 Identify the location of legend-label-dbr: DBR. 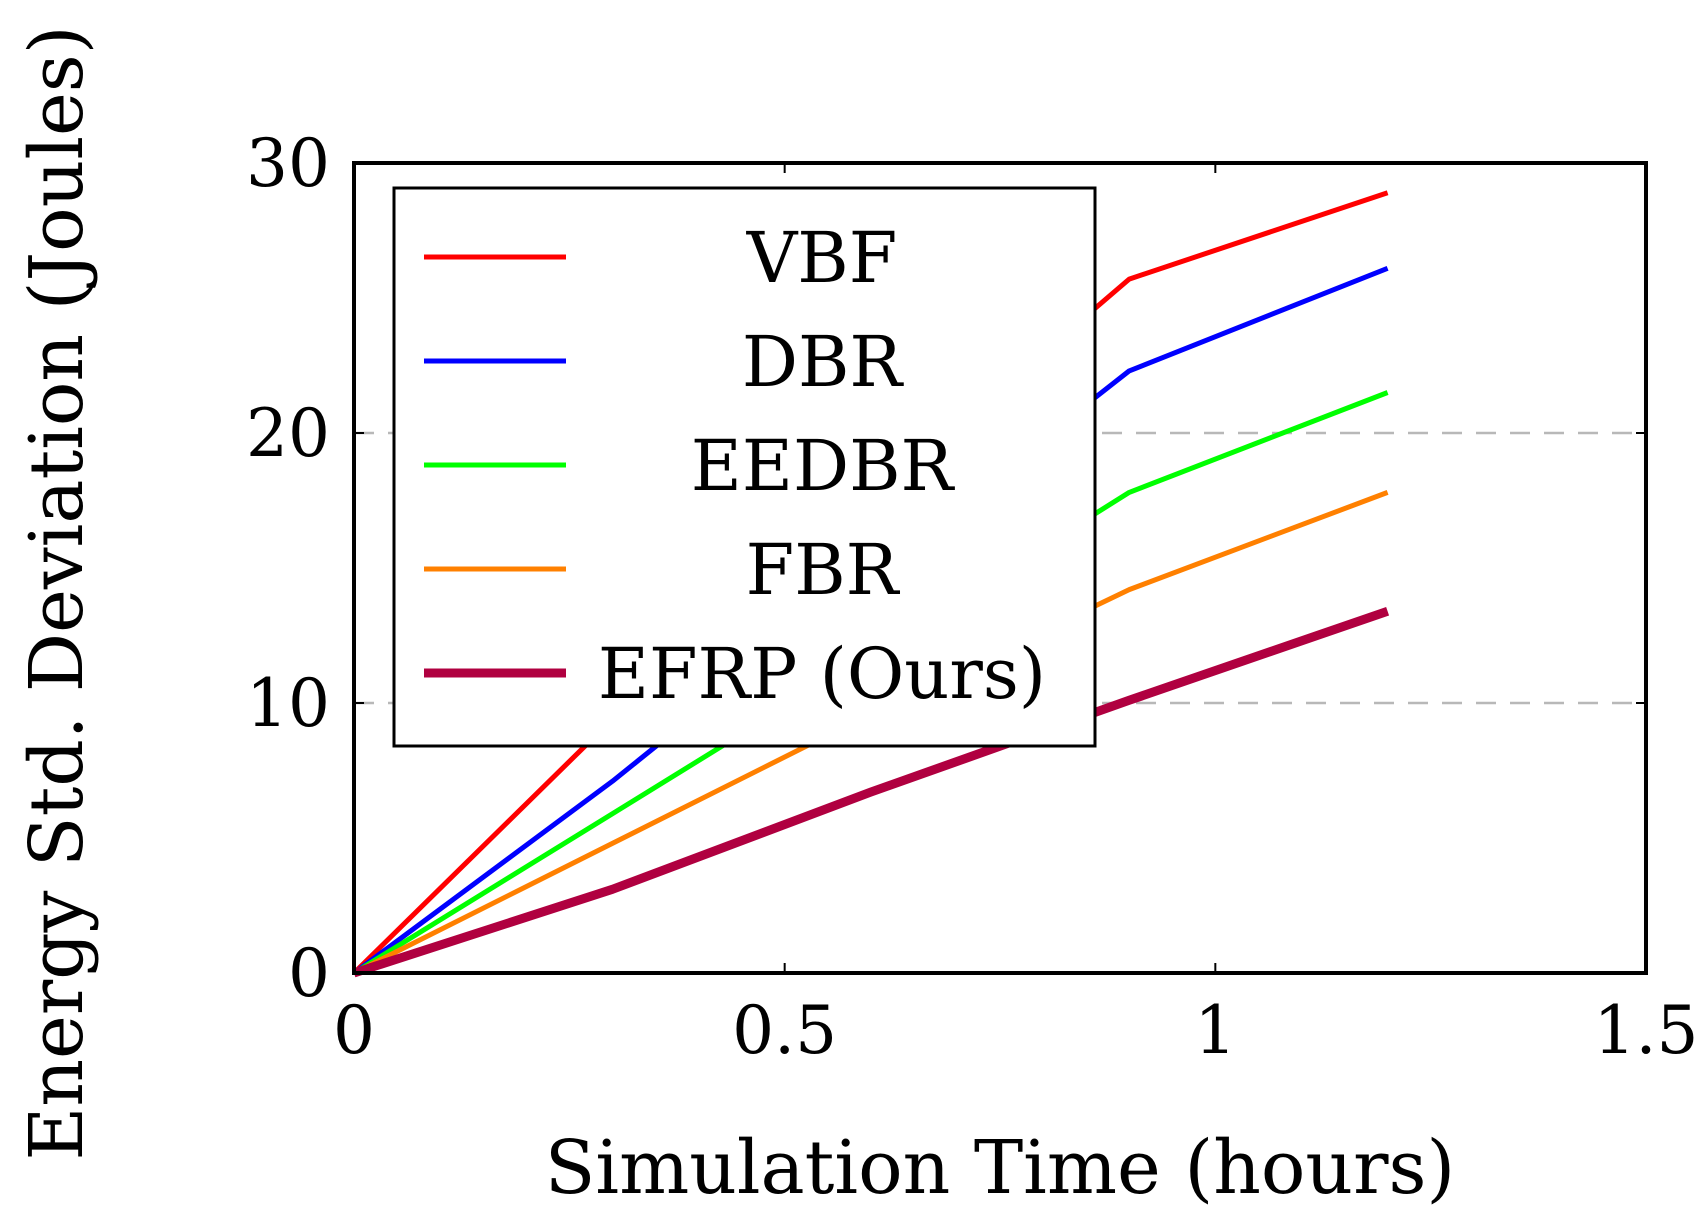
(823, 362).